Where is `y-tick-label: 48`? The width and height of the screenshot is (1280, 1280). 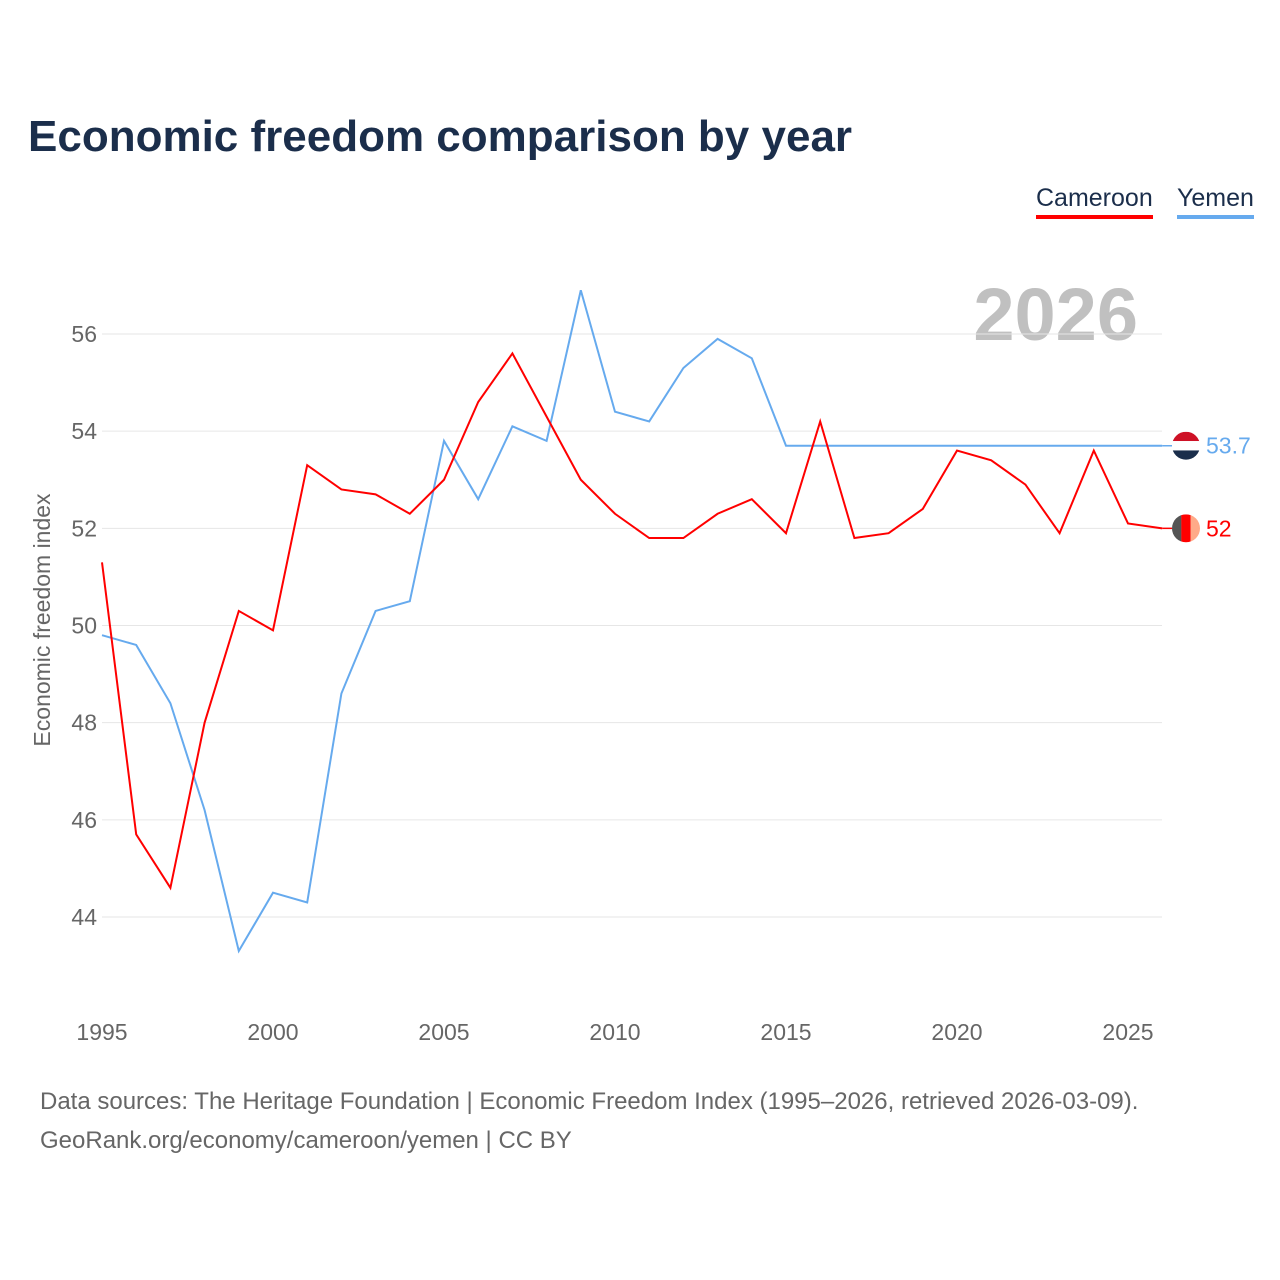
y-tick-label: 48 is located at coordinates (84, 723).